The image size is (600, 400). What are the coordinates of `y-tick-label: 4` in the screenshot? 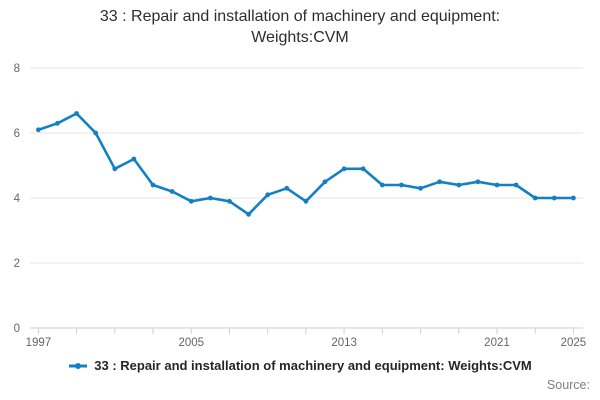 It's located at (17, 199).